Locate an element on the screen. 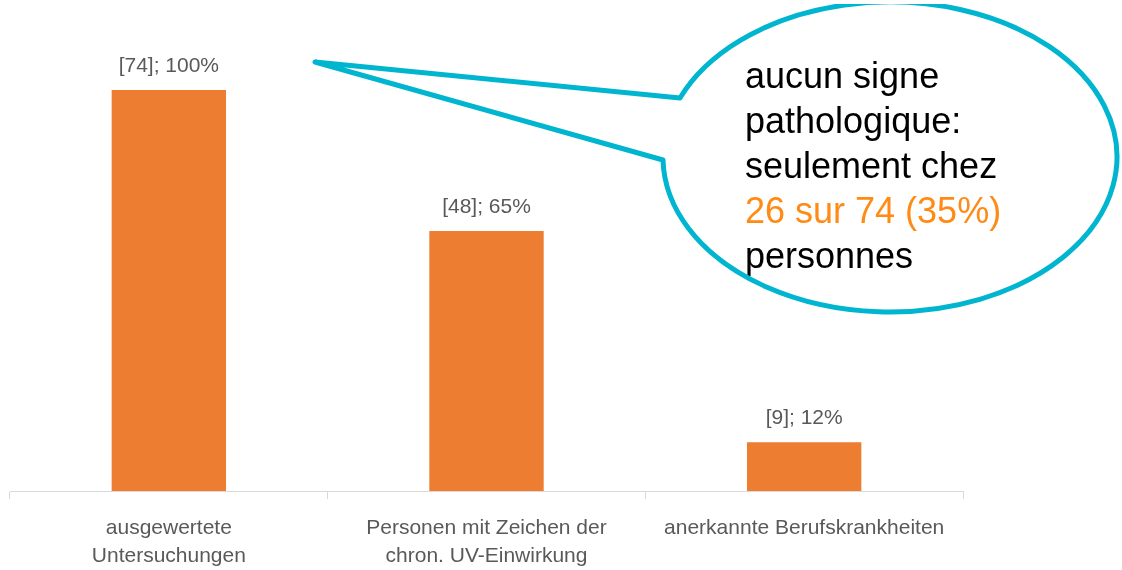 The width and height of the screenshot is (1122, 570). x-tick-label: anerkannte Berufskrankheiten is located at coordinates (804, 527).